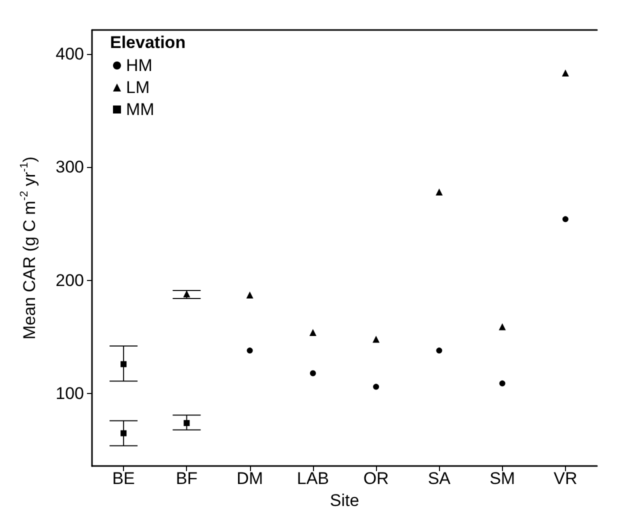  I want to click on x-tick-label: VR, so click(566, 478).